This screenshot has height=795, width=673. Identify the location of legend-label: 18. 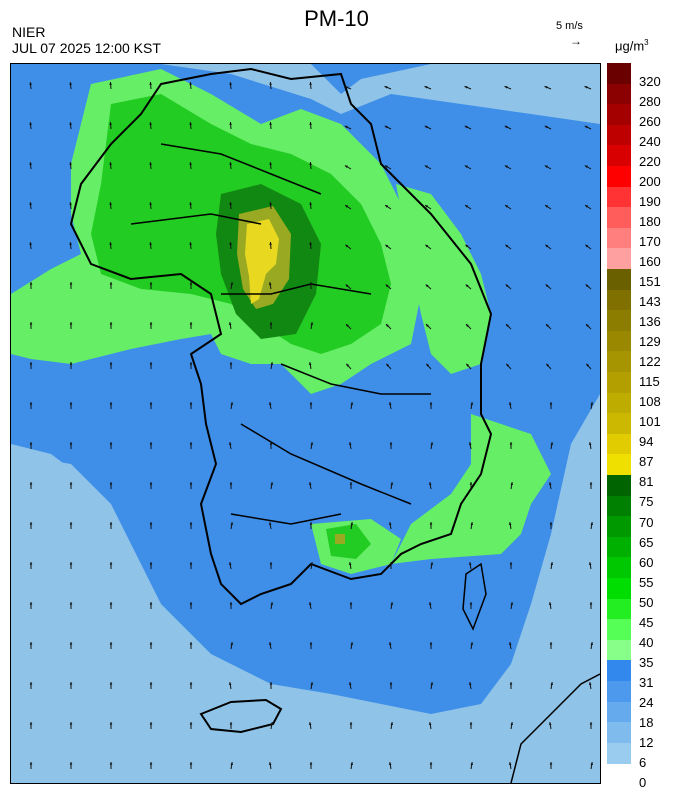
(646, 722).